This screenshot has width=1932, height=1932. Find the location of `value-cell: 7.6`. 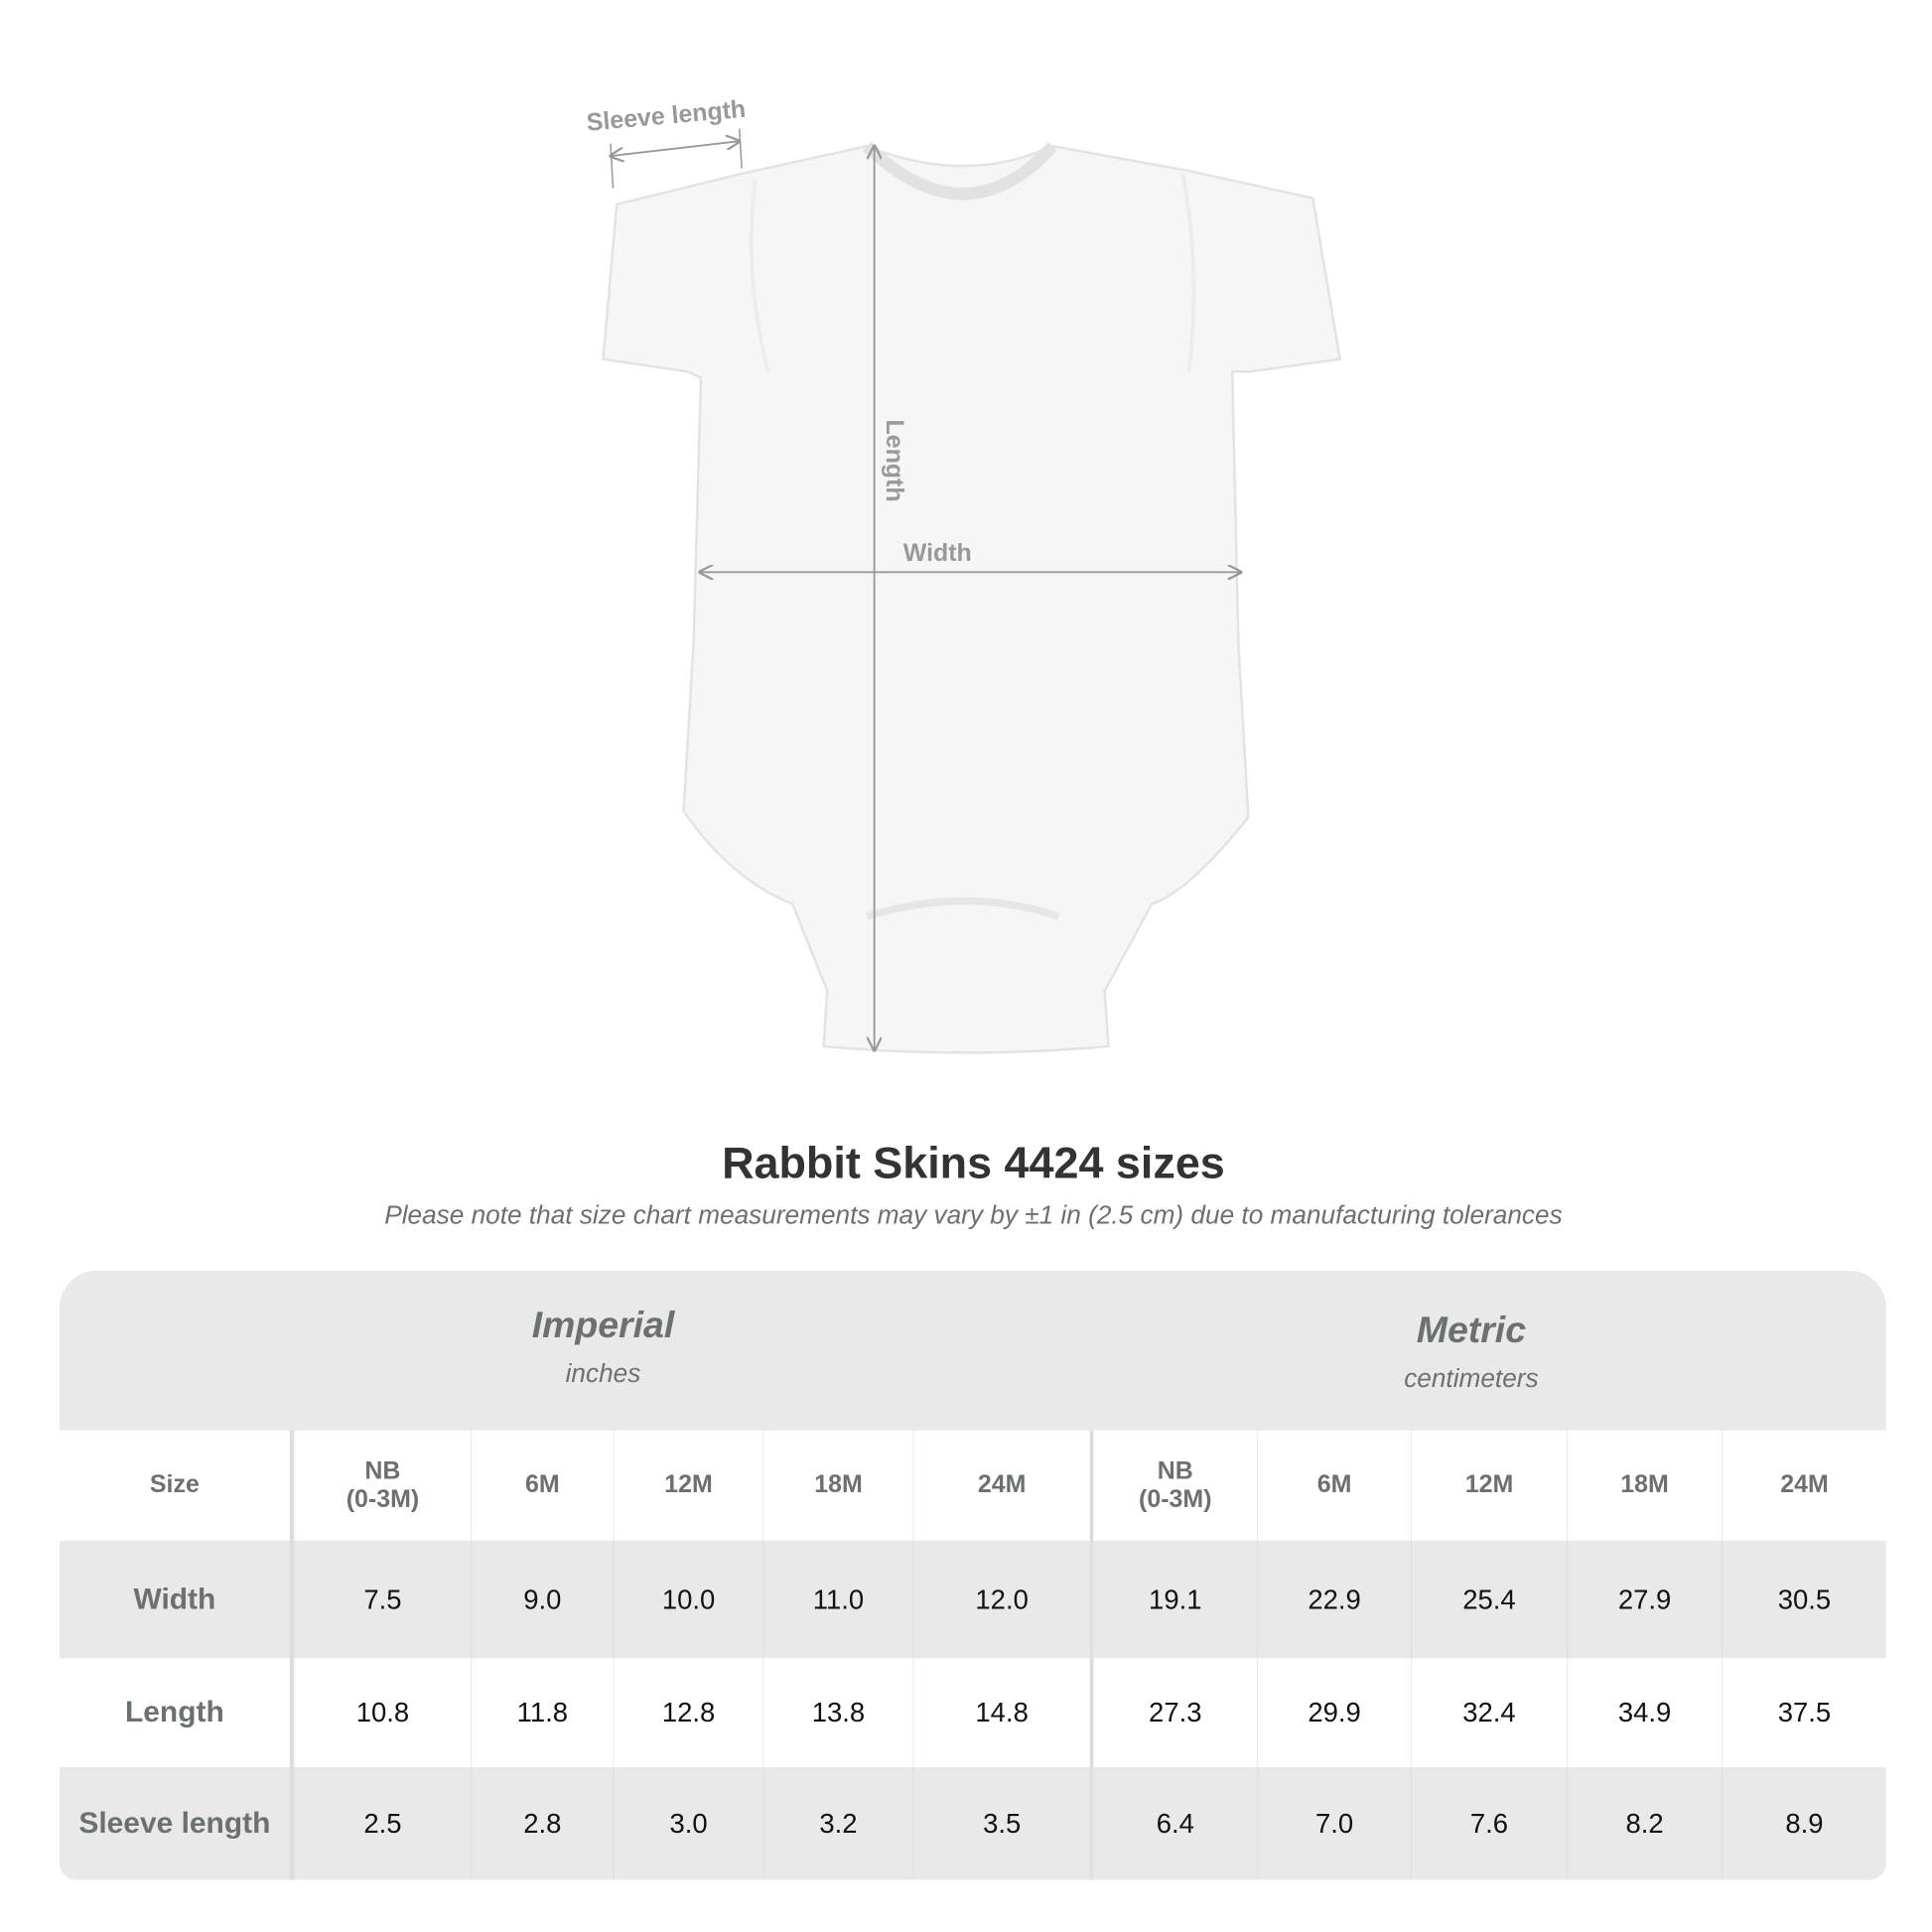

value-cell: 7.6 is located at coordinates (1488, 1823).